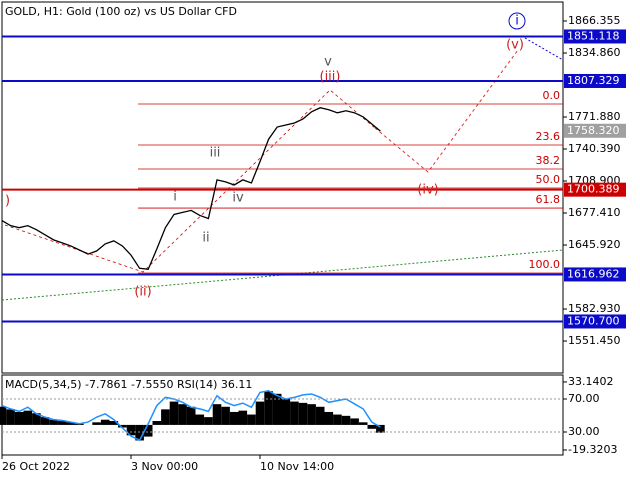  What do you see at coordinates (594, 20) in the screenshot?
I see `y-tick-label: 1866.355` at bounding box center [594, 20].